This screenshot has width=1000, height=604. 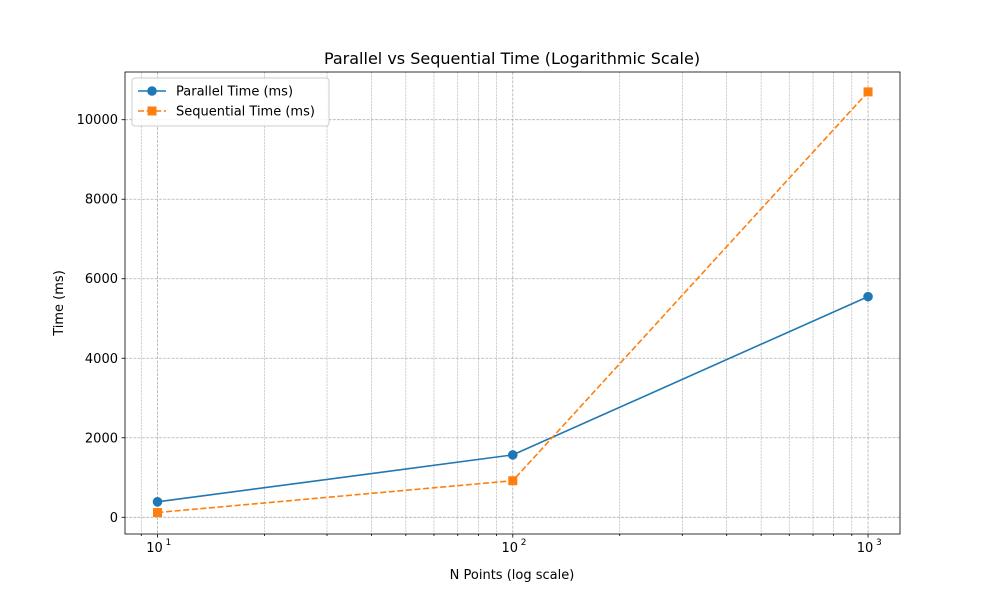 What do you see at coordinates (101, 359) in the screenshot?
I see `y-tick-label: 4000` at bounding box center [101, 359].